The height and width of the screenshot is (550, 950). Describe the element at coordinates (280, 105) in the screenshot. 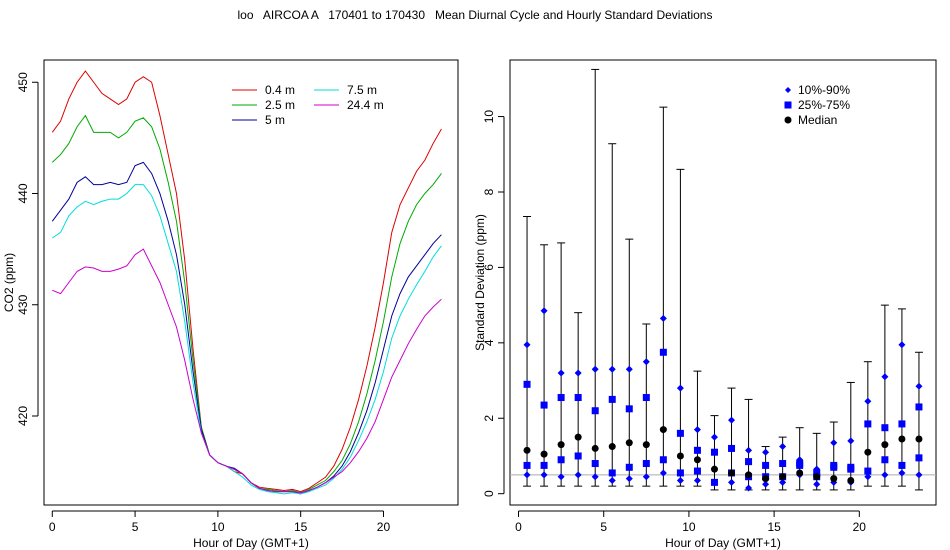

I see `legend-series-label: 2.5 m` at that location.